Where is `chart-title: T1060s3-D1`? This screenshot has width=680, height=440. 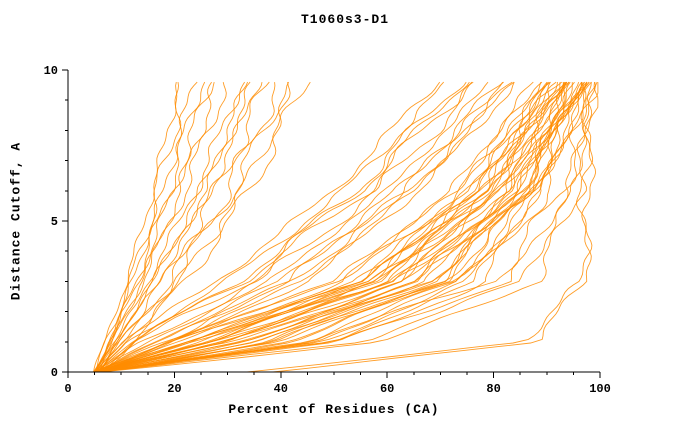
chart-title: T1060s3-D1 is located at coordinates (345, 19).